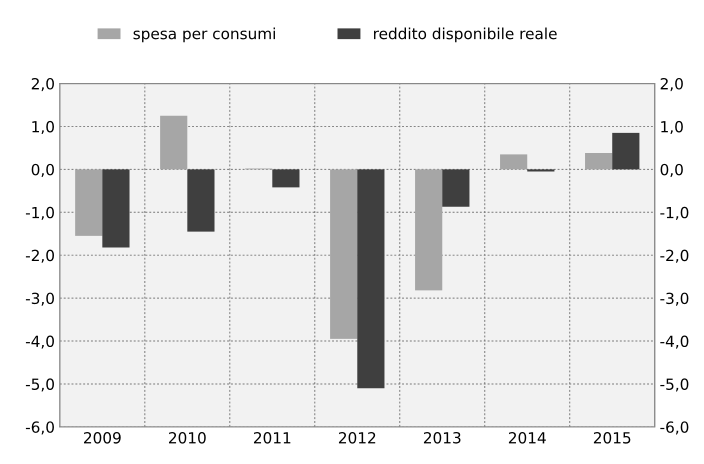 This screenshot has height=464, width=704. I want to click on x-tick-label: 2012, so click(357, 438).